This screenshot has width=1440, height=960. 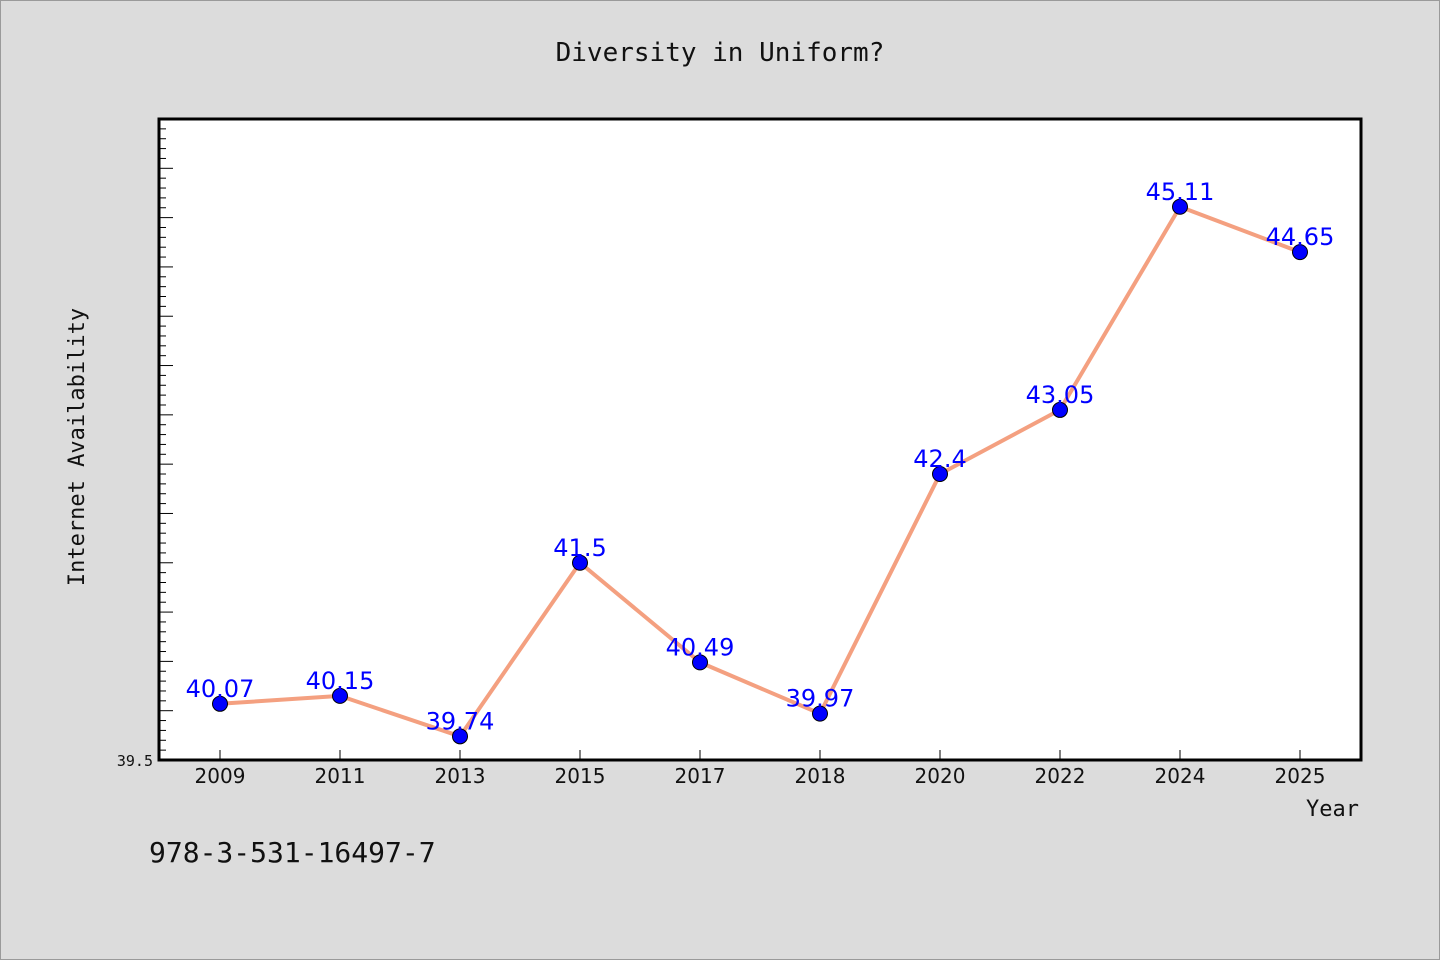 I want to click on x-tick-label: 2011, so click(x=340, y=776).